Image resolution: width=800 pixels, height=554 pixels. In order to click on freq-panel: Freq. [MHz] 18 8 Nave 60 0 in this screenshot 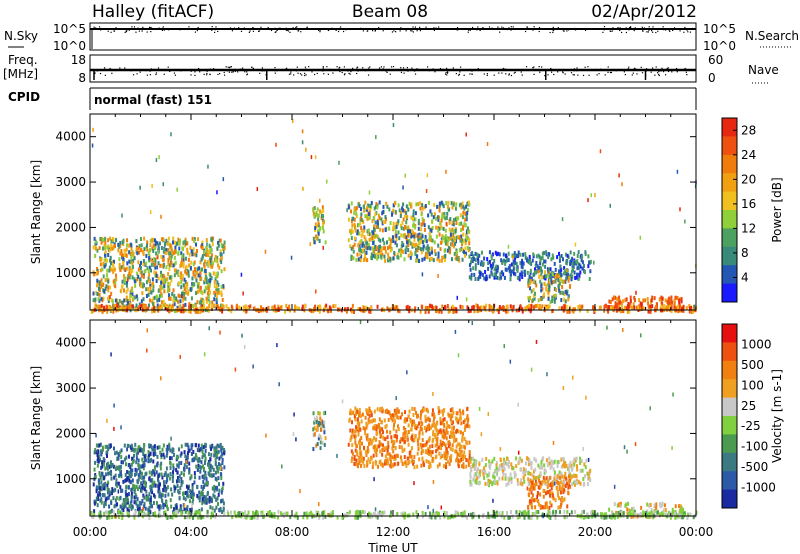, I will do `click(391, 69)`.